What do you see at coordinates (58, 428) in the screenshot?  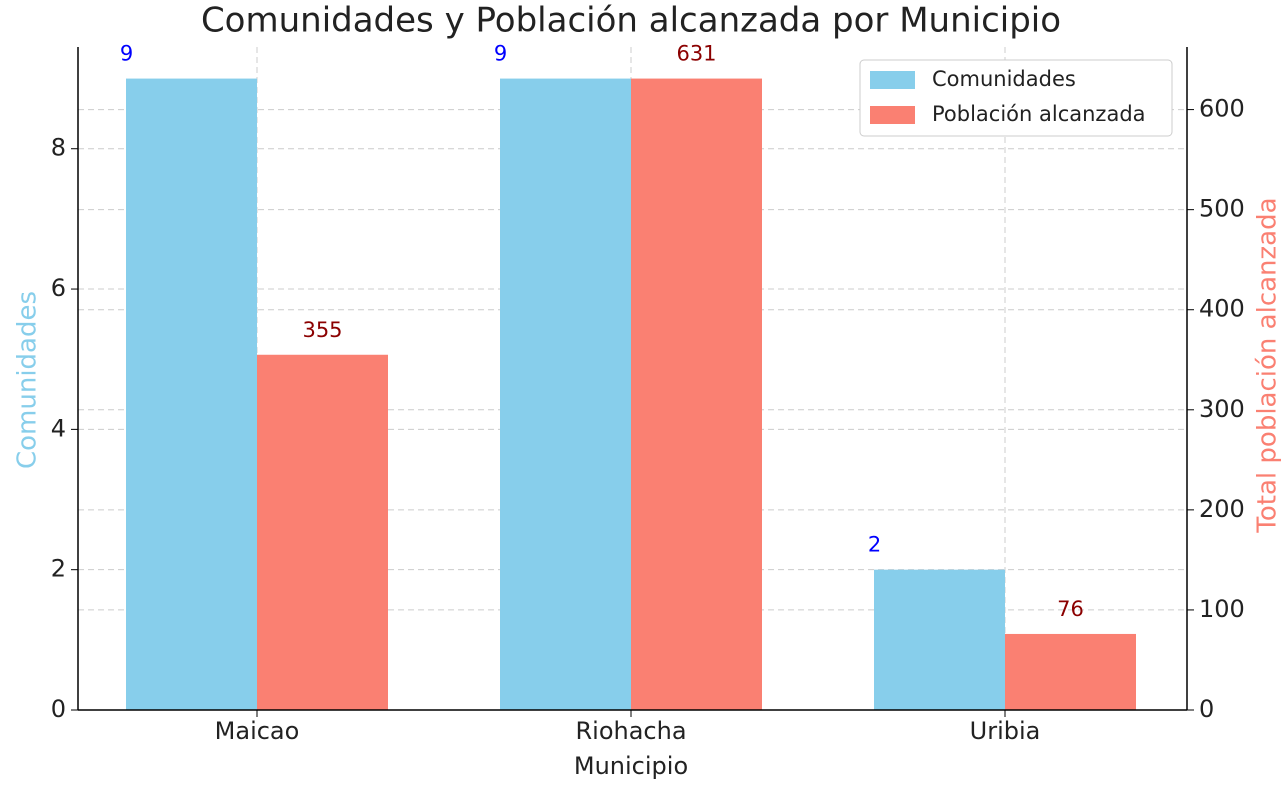 I see `y-tick-label: 4` at bounding box center [58, 428].